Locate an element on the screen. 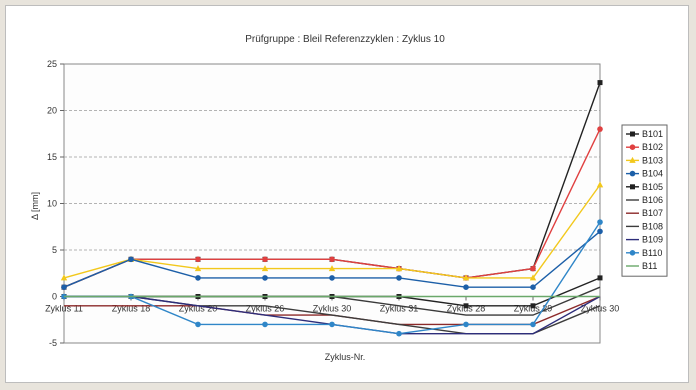 The image size is (696, 390). x-axis-label: Zyklus-Nr. is located at coordinates (345, 357).